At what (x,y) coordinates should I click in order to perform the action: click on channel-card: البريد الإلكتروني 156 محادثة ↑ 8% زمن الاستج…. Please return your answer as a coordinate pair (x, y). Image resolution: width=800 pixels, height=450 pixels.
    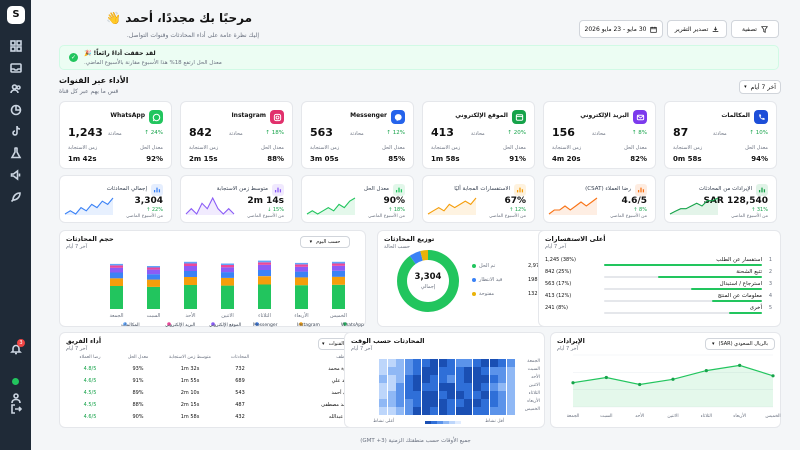
    Looking at the image, I should click on (599, 135).